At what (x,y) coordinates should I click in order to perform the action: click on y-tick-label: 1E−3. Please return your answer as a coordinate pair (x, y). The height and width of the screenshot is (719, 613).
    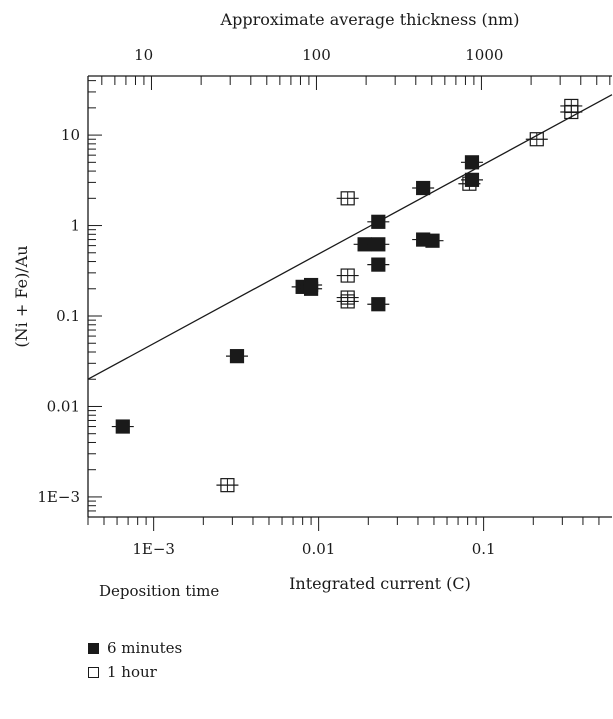
    Looking at the image, I should click on (58, 497).